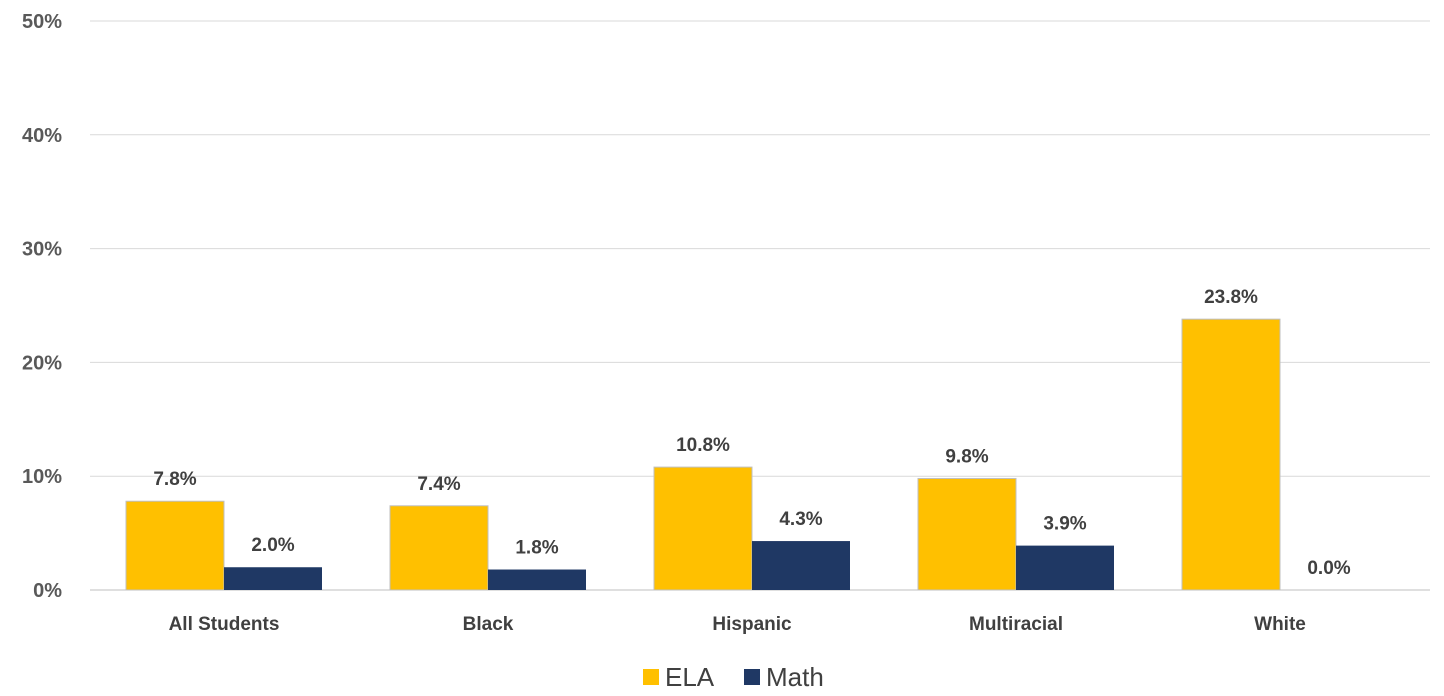 The image size is (1444, 696). I want to click on y-tick-label: 30%, so click(42, 250).